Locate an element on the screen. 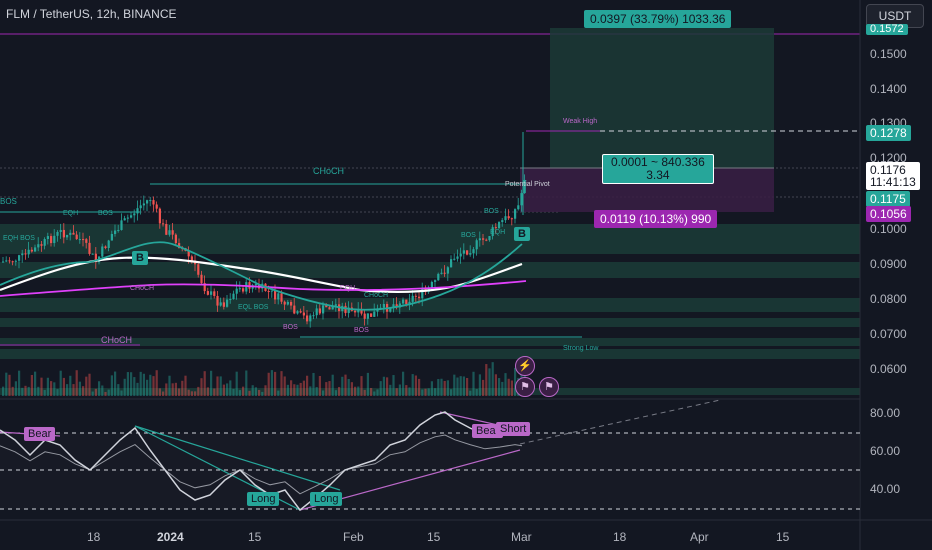 This screenshot has height=550, width=932. position-tool is located at coordinates (647, 120).